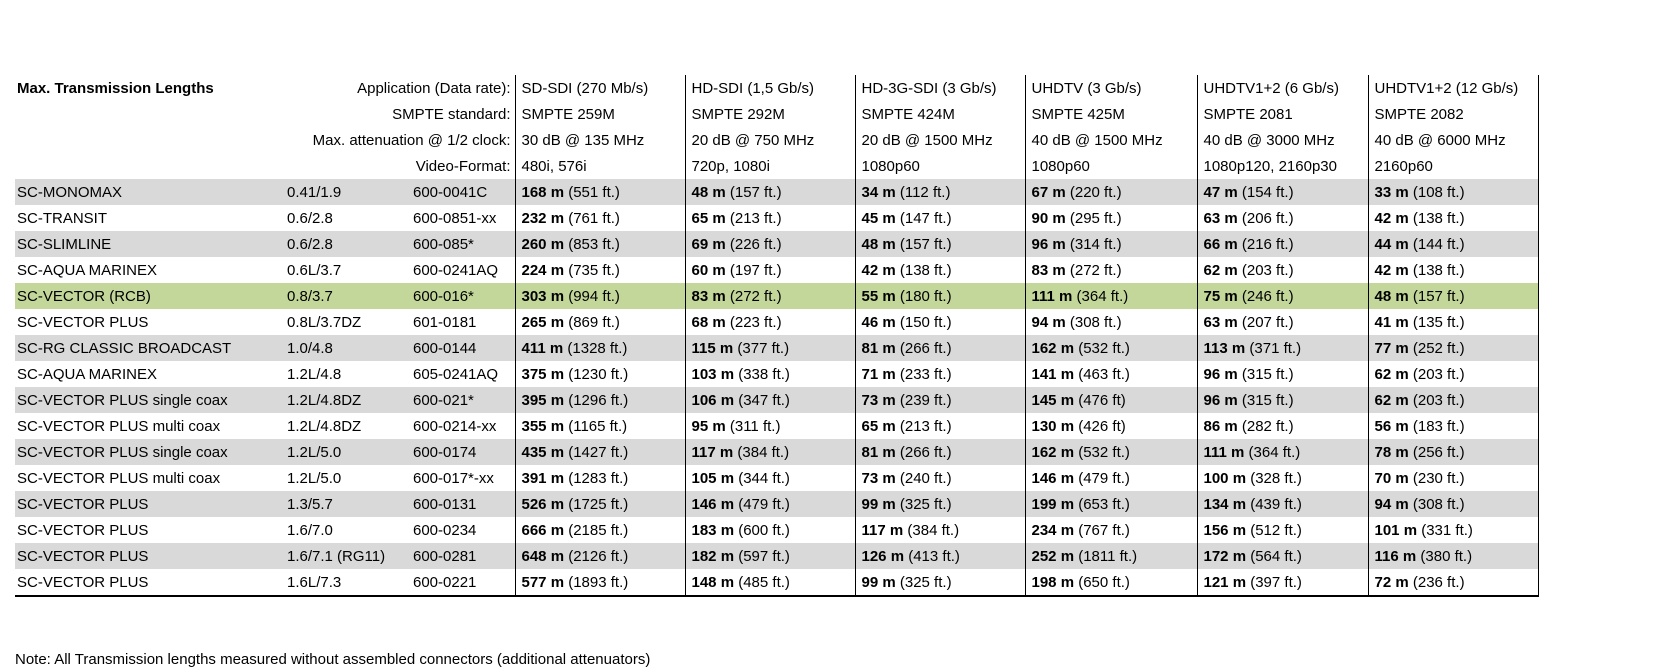 The image size is (1658, 668). Describe the element at coordinates (1110, 583) in the screenshot. I see `length-cell: 198 m (650 ft.)` at that location.